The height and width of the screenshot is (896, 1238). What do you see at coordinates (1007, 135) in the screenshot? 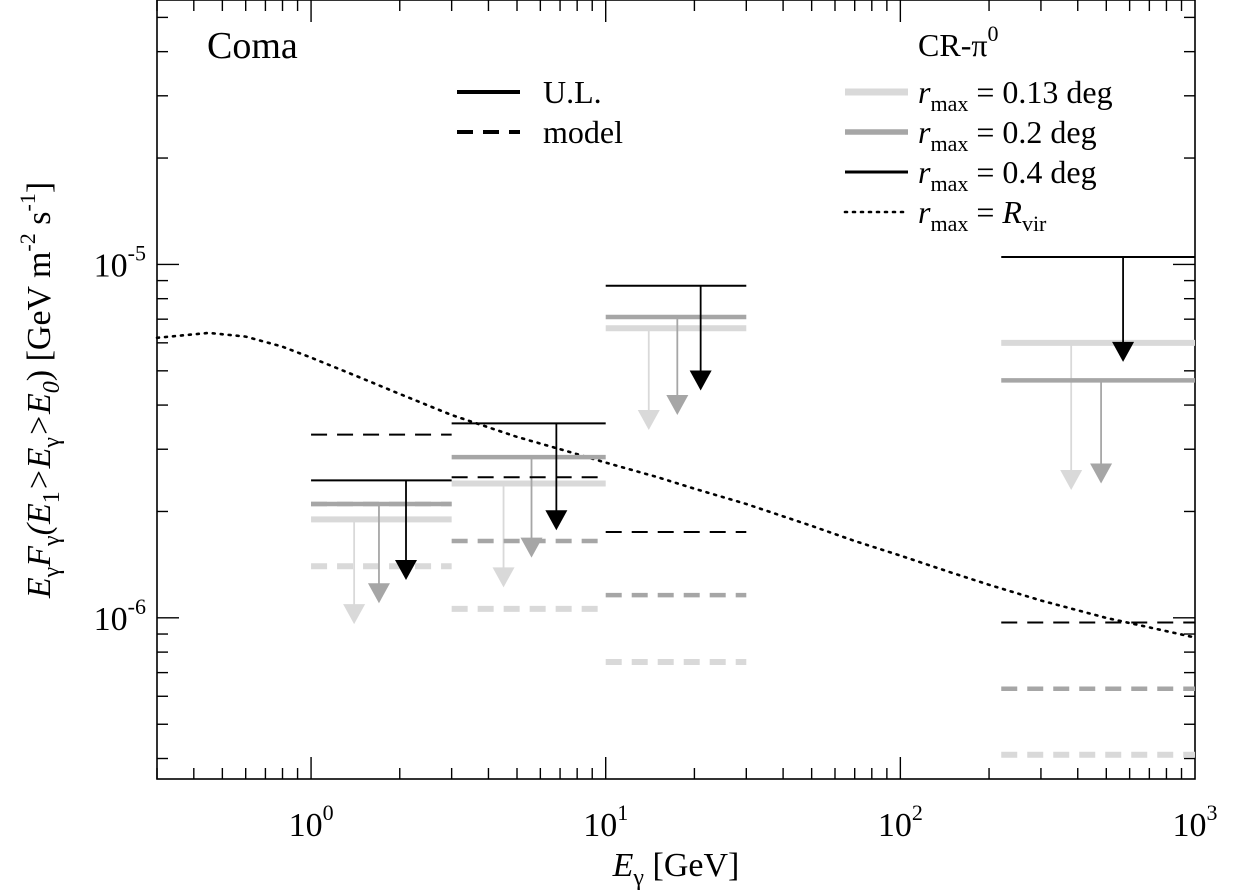
I see `legend-series-label: rmax = 0.2 deg` at bounding box center [1007, 135].